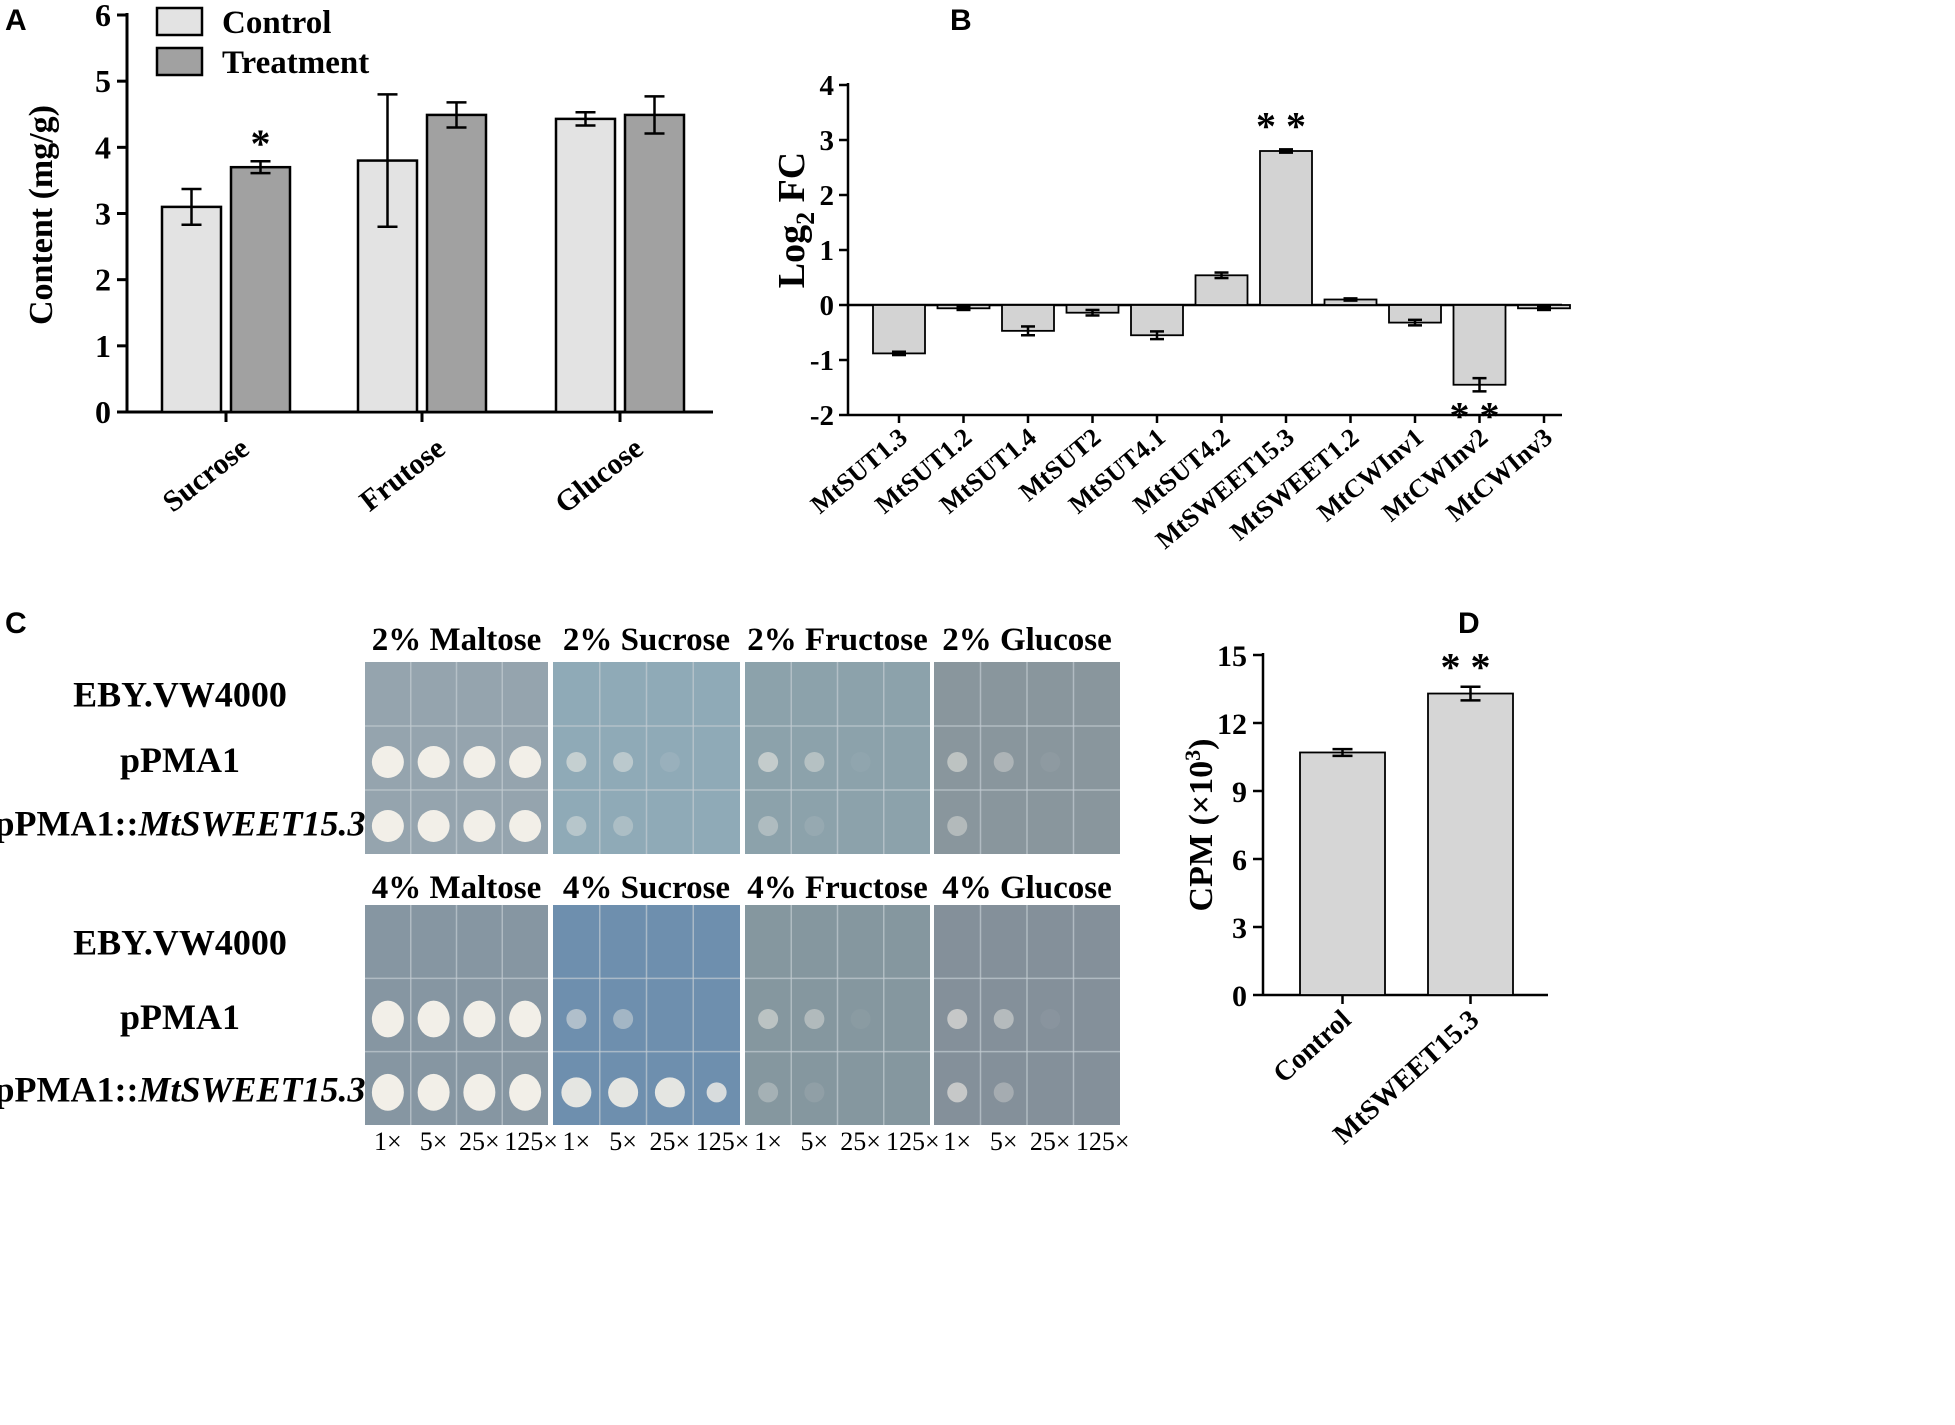  What do you see at coordinates (403, 475) in the screenshot?
I see `a-x-tick-label: Frutose` at bounding box center [403, 475].